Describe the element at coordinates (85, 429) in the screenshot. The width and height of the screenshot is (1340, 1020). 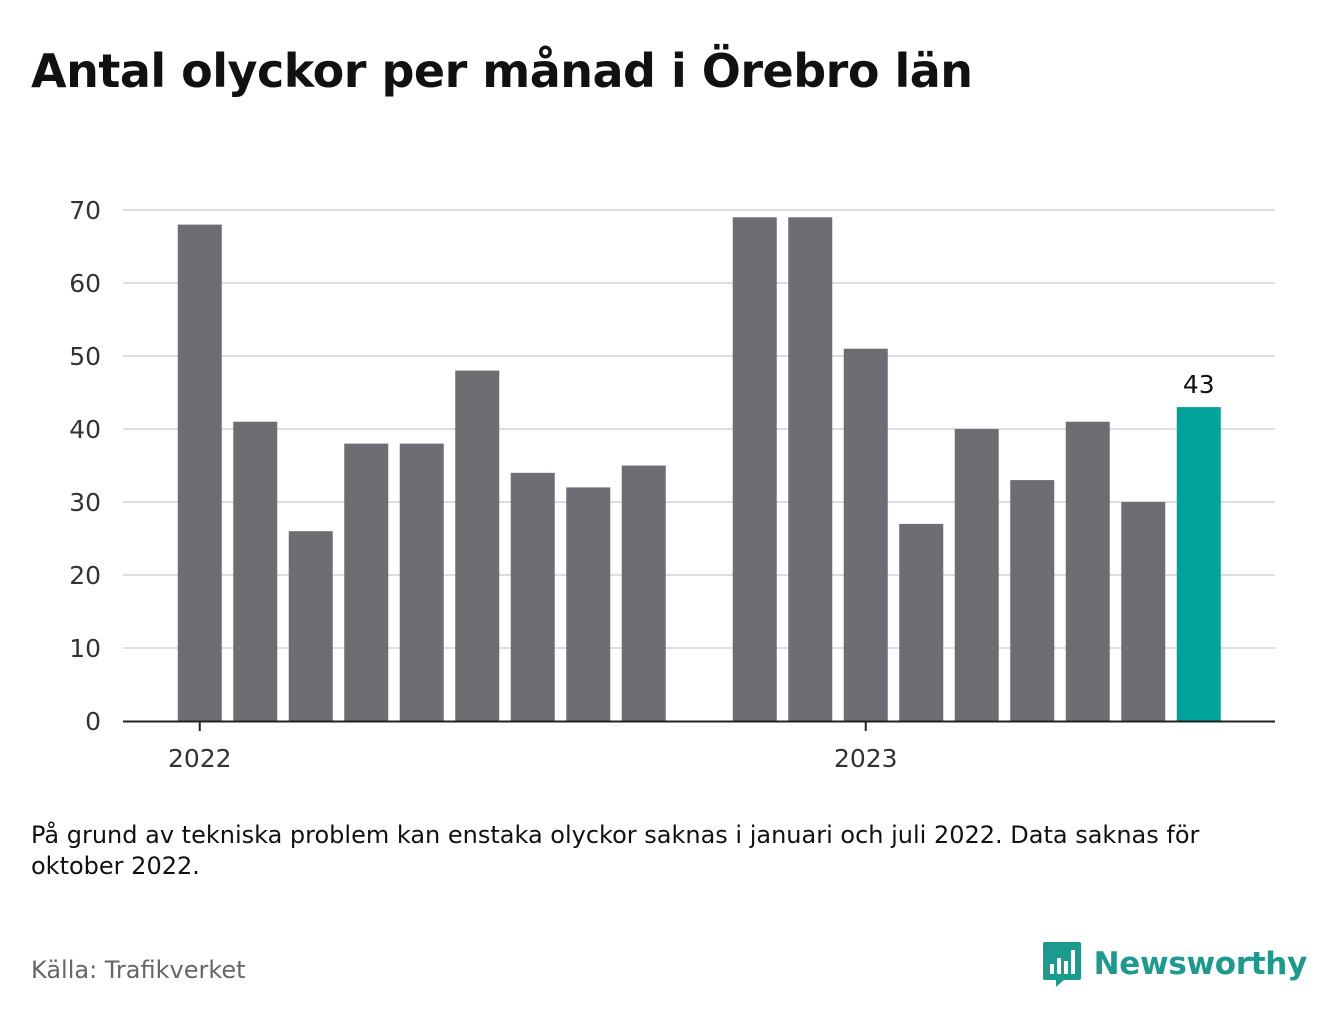
I see `y-tick-label: 40` at that location.